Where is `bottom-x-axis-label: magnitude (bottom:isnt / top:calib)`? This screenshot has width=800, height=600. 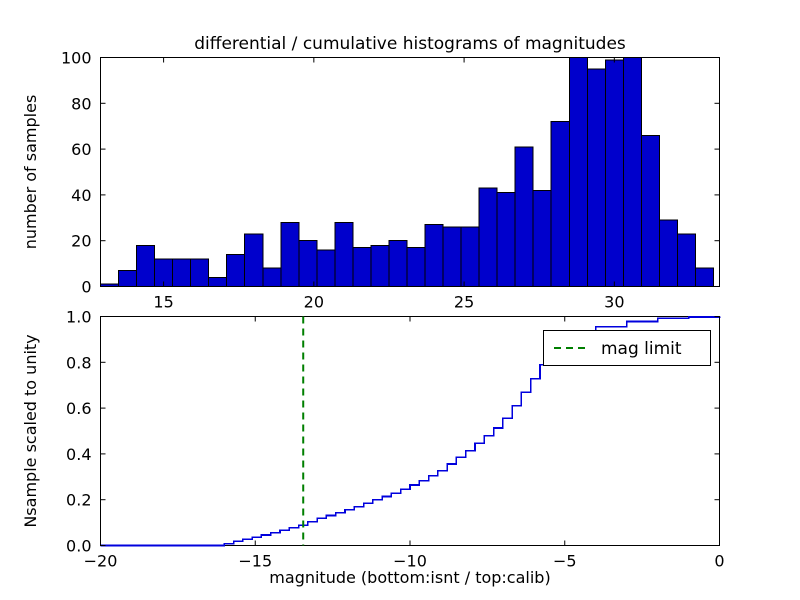 bottom-x-axis-label: magnitude (bottom:isnt / top:calib) is located at coordinates (409, 577).